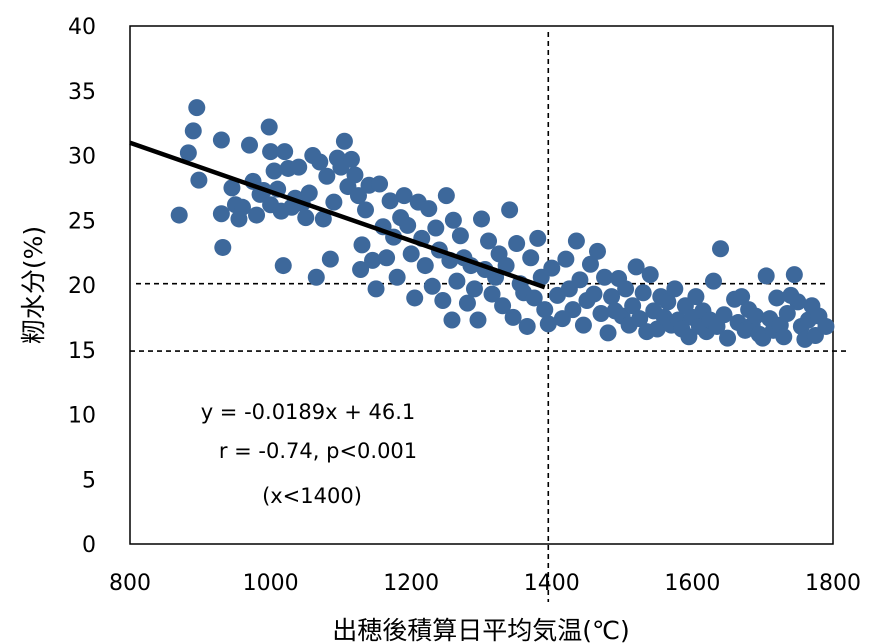 The width and height of the screenshot is (869, 643). I want to click on y-tick-label: 5, so click(89, 480).